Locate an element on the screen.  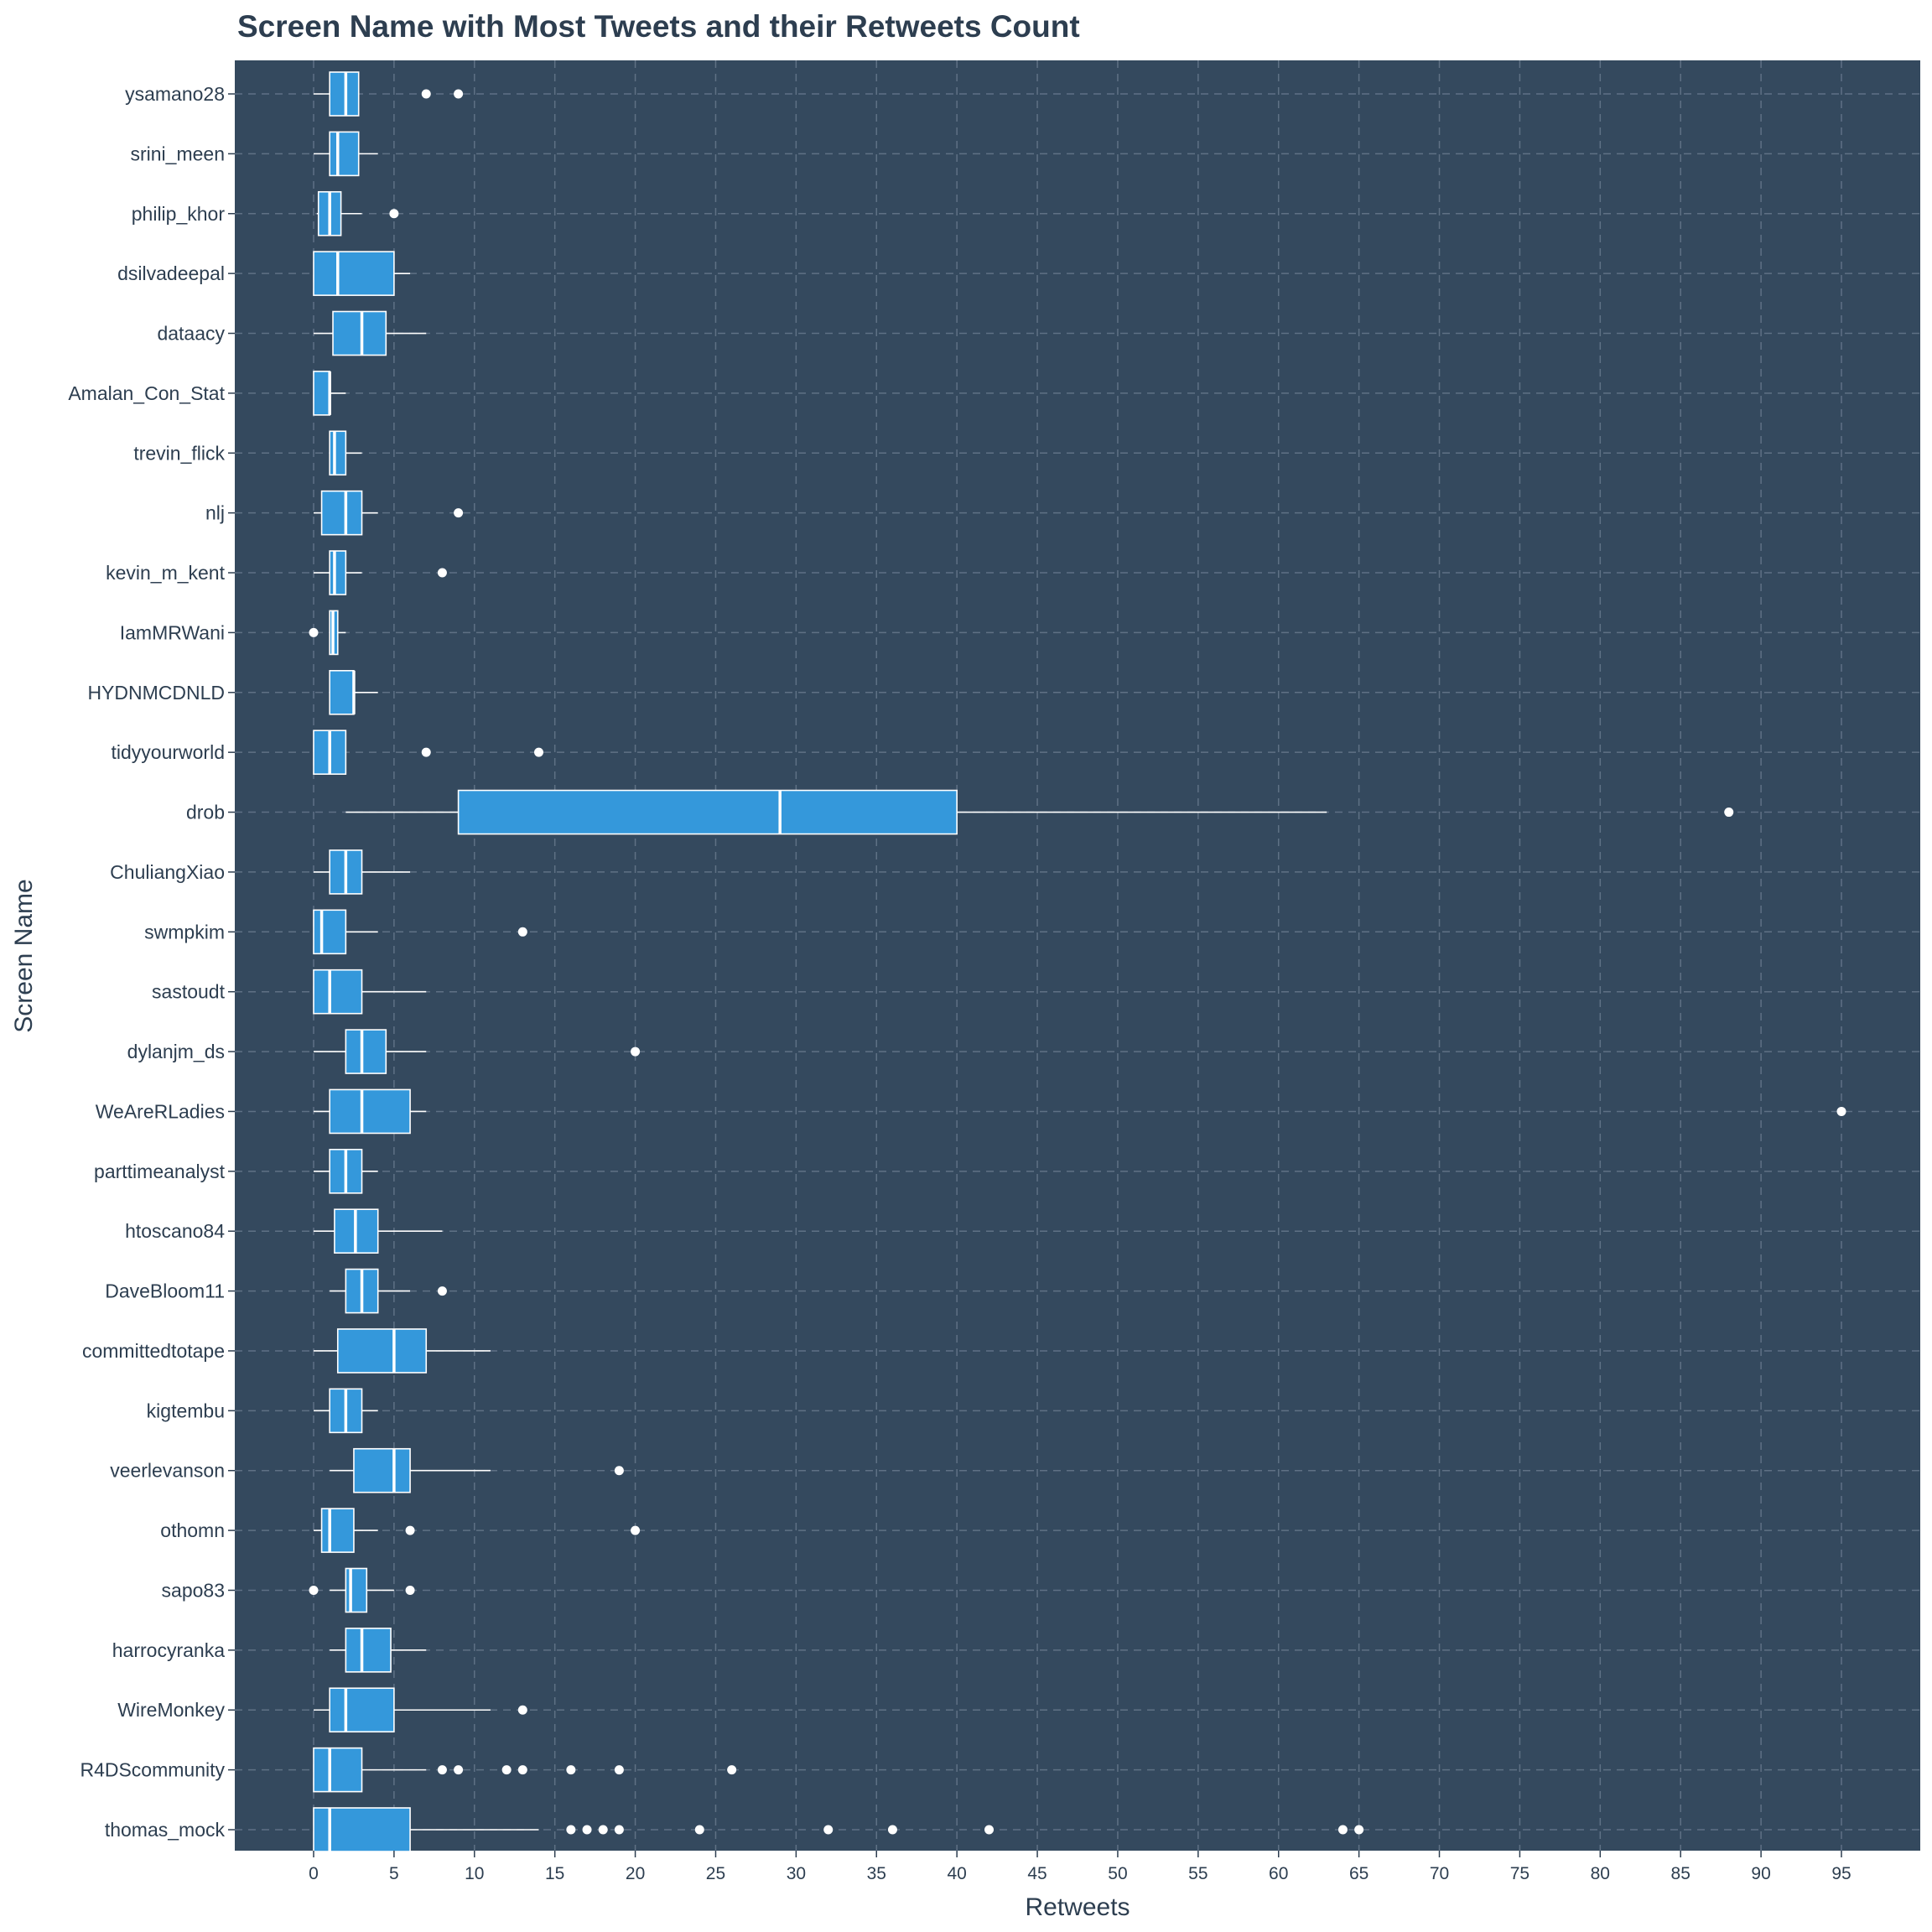
box-HYDNMCDNLD is located at coordinates (353, 692).